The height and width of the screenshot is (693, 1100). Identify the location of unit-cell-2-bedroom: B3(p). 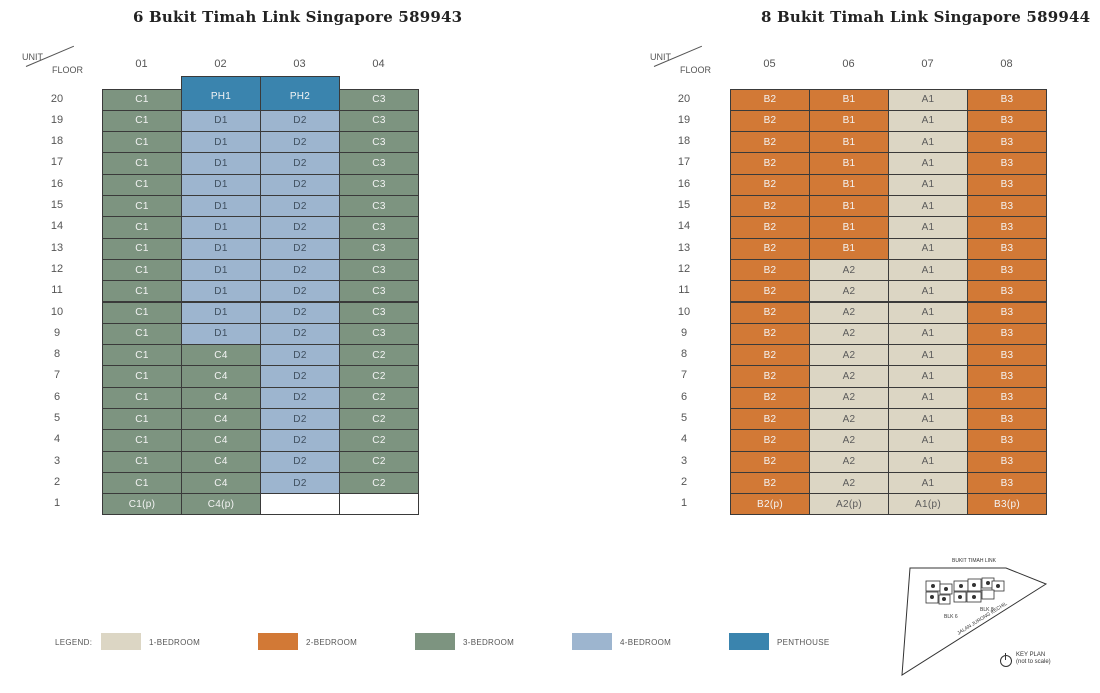
(1007, 504).